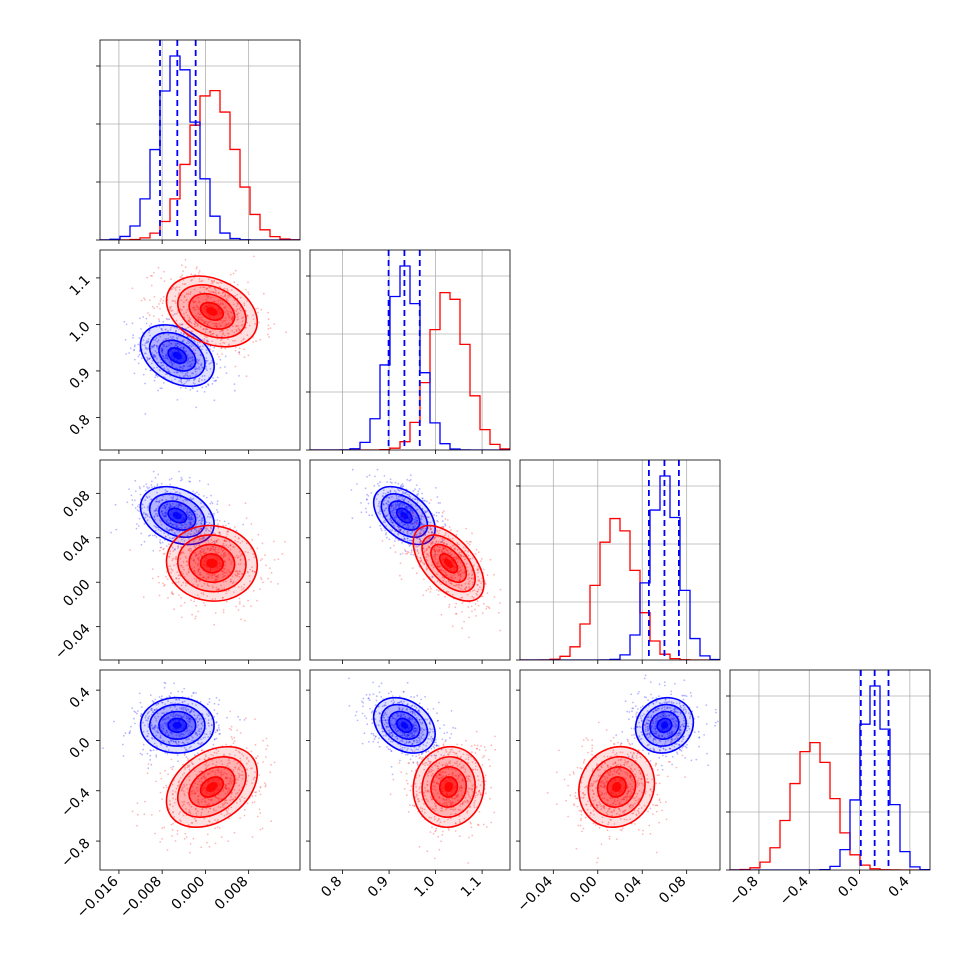 This screenshot has height=970, width=970. I want to click on panel-frame, so click(410, 350).